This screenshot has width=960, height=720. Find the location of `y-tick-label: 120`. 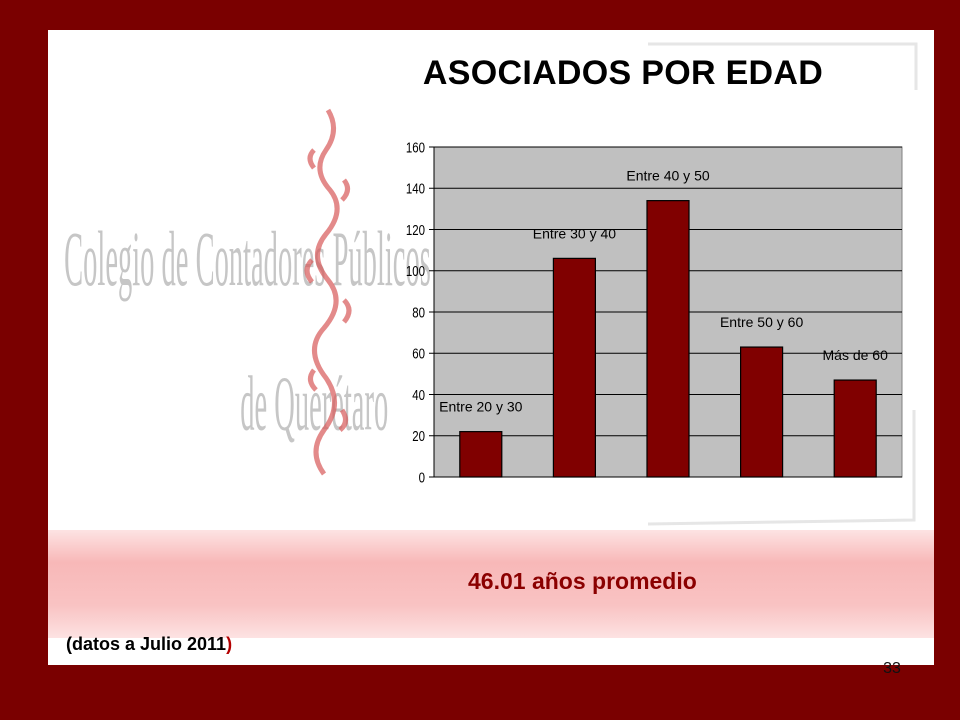

y-tick-label: 120 is located at coordinates (415, 229).